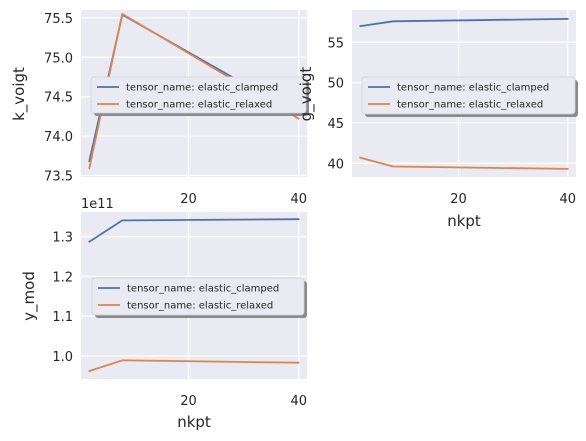 The width and height of the screenshot is (586, 441). Describe the element at coordinates (335, 43) in the screenshot. I see `y-tick-label: 55` at that location.